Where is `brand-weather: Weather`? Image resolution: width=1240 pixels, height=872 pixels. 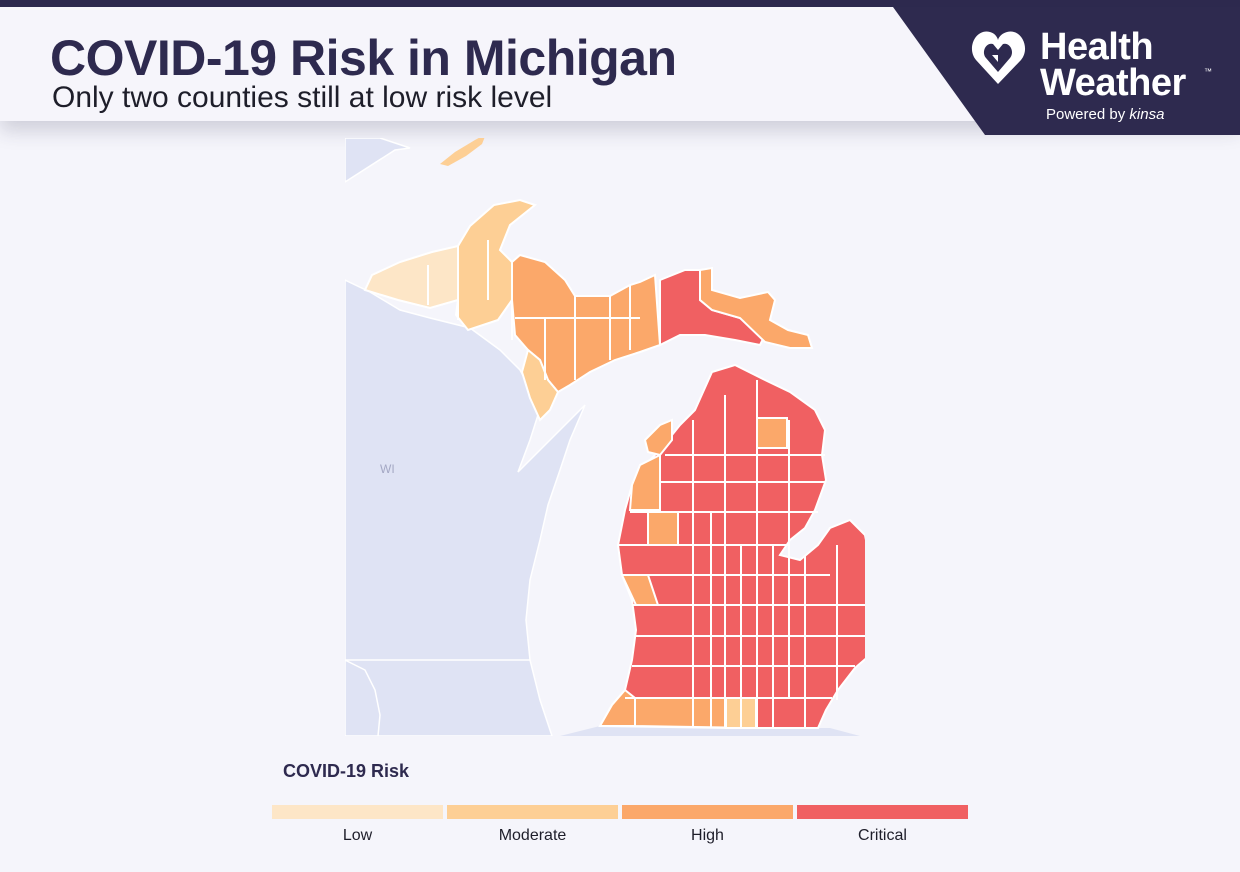
brand-weather: Weather is located at coordinates (1113, 83).